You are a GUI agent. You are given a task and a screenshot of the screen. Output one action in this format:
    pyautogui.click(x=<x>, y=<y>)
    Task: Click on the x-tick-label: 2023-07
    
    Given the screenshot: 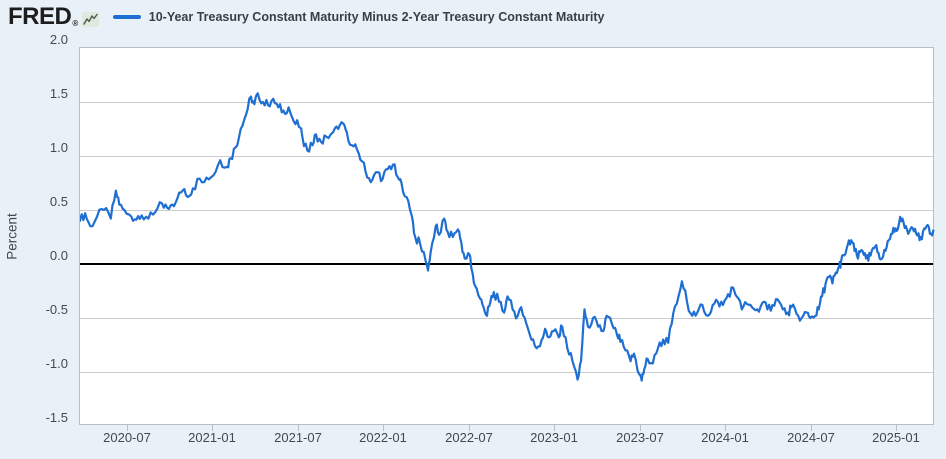 What is the action you would take?
    pyautogui.click(x=640, y=437)
    